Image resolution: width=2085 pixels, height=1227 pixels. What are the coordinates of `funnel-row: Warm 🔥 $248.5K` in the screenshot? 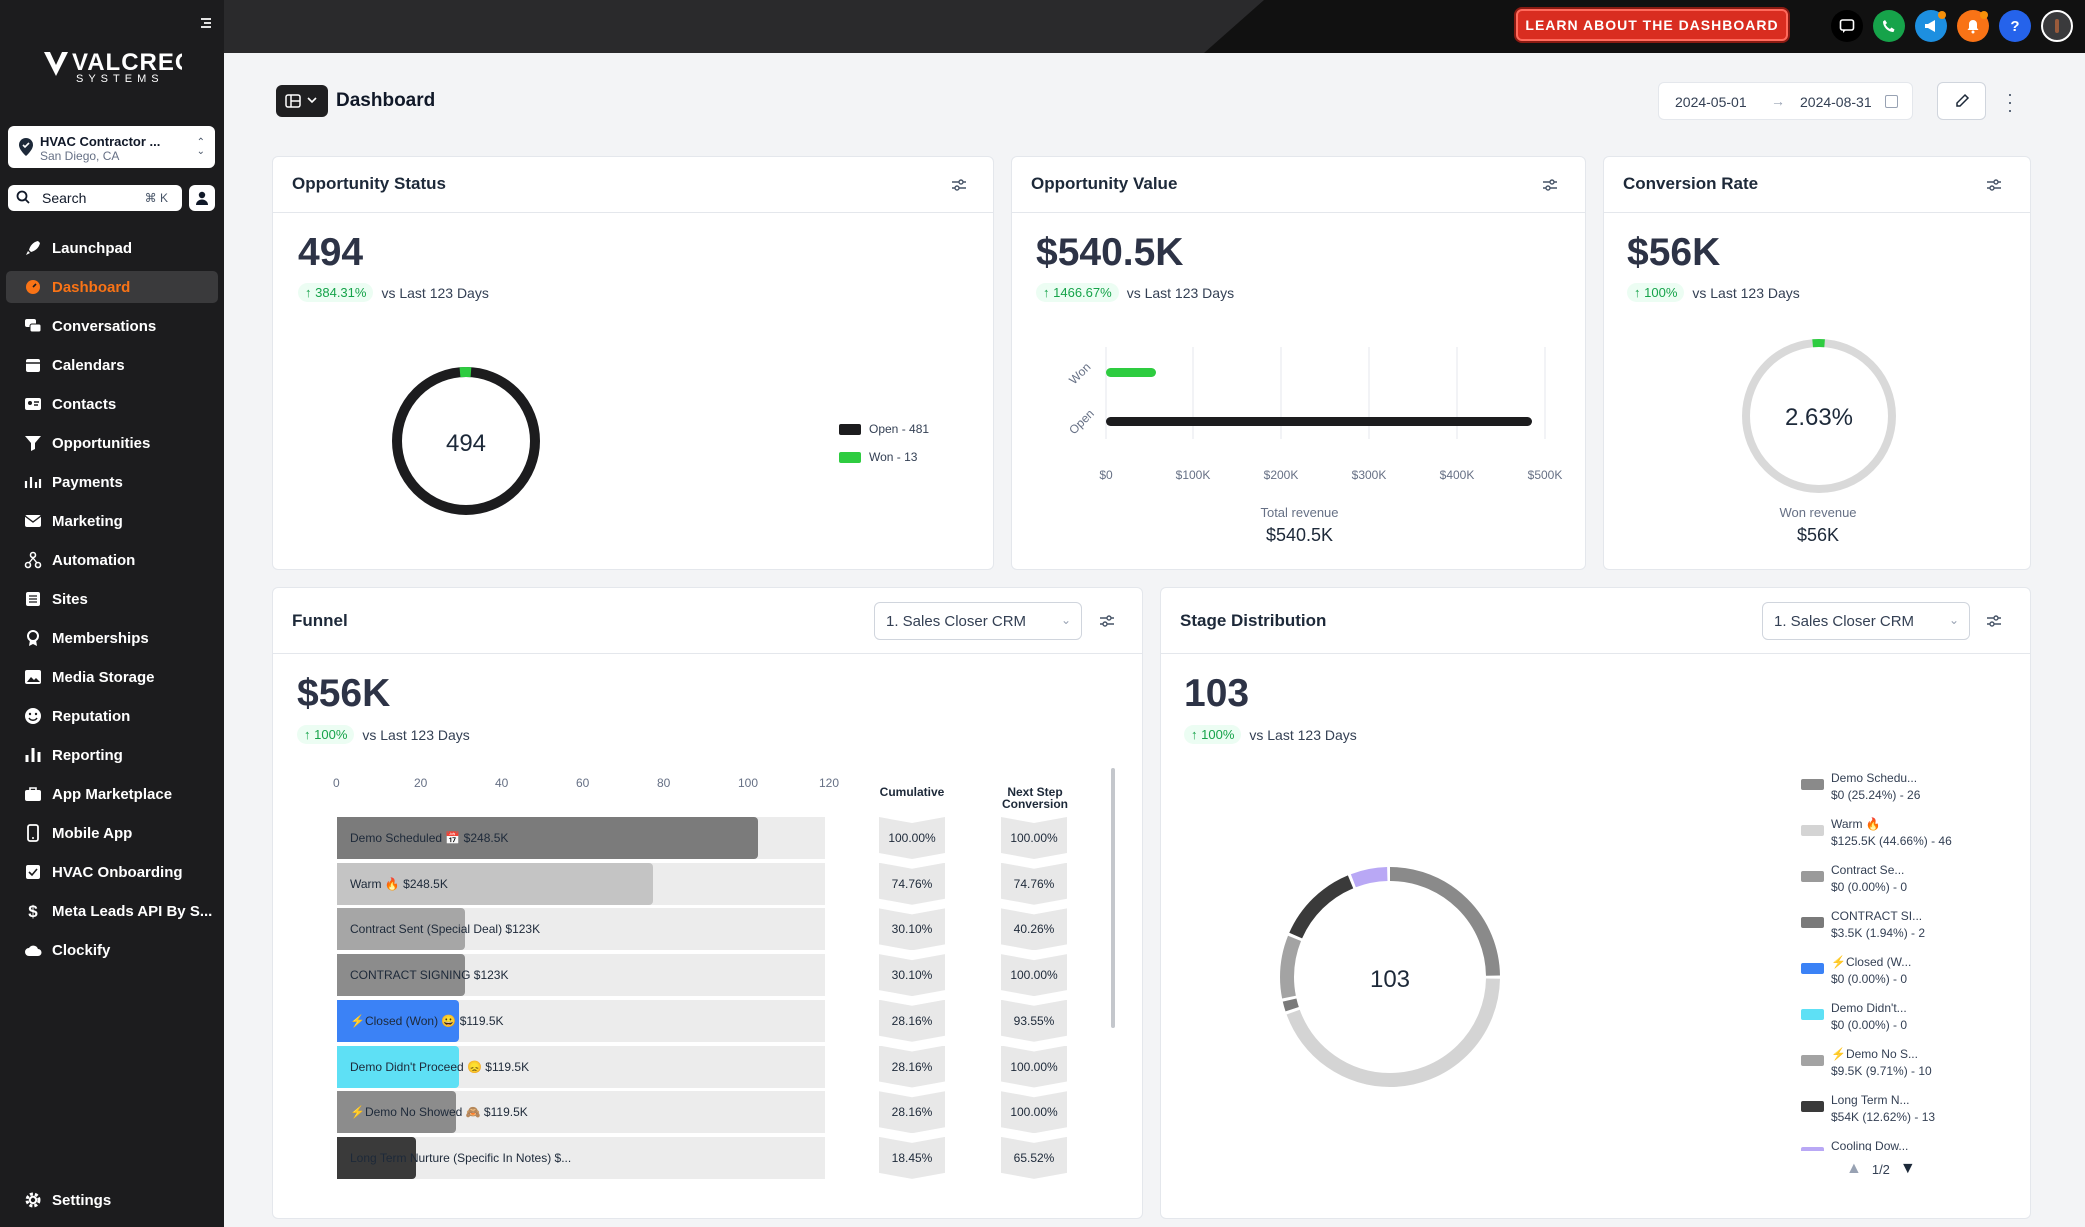 It's located at (581, 883).